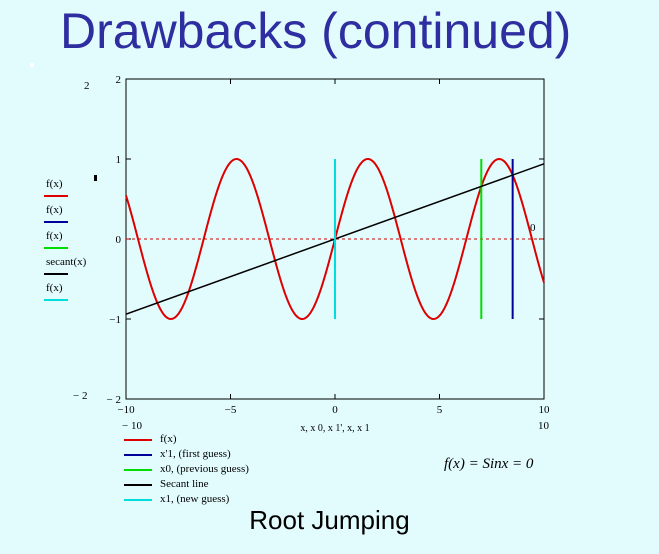  I want to click on bottom-legend-label: x'1, (first guess), so click(195, 454).